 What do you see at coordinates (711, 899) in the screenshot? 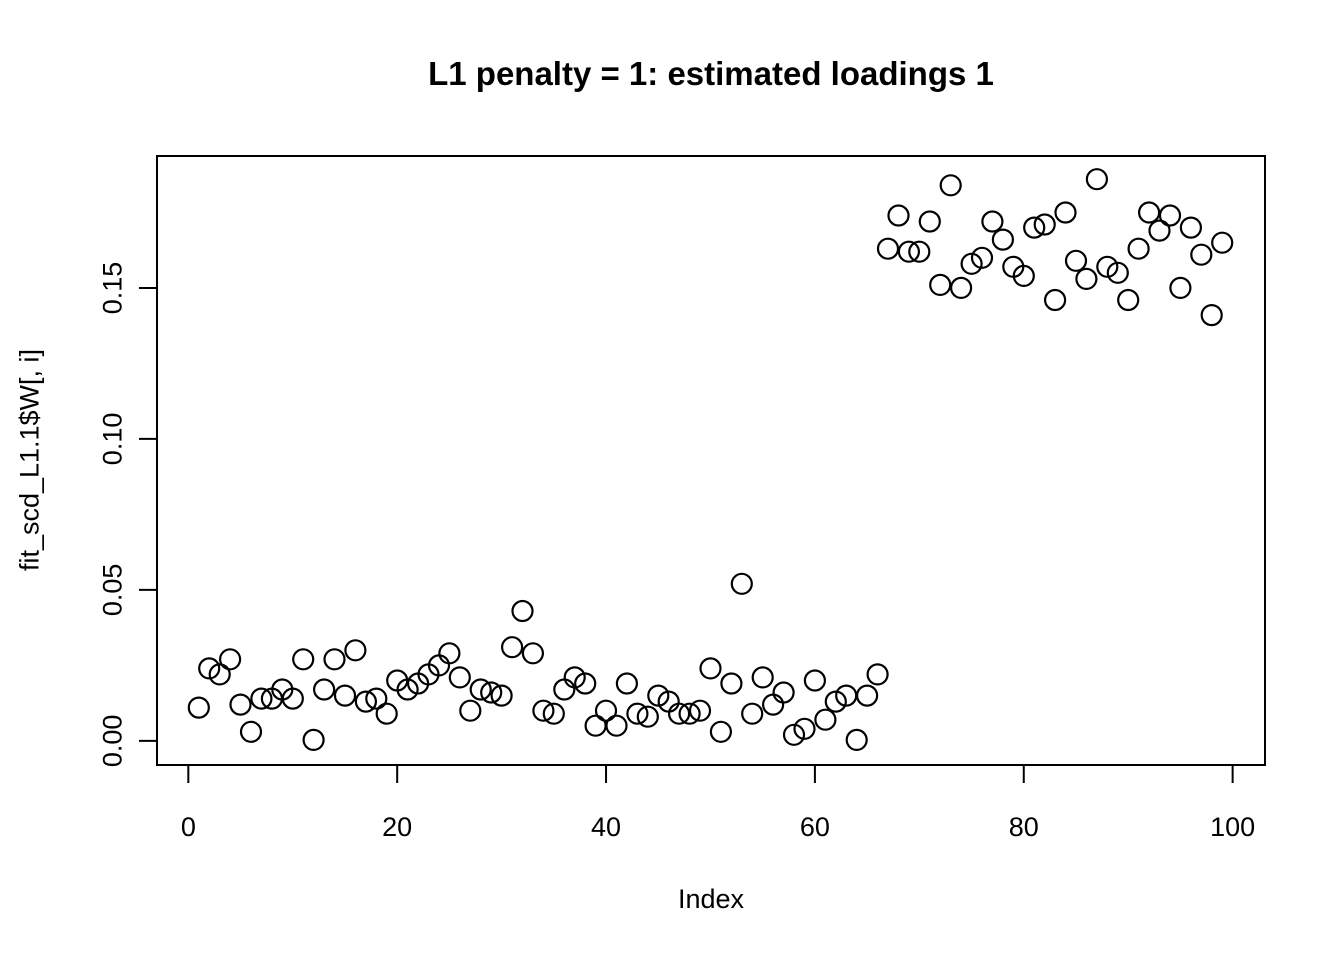
I see `x-axis-label: Index` at bounding box center [711, 899].